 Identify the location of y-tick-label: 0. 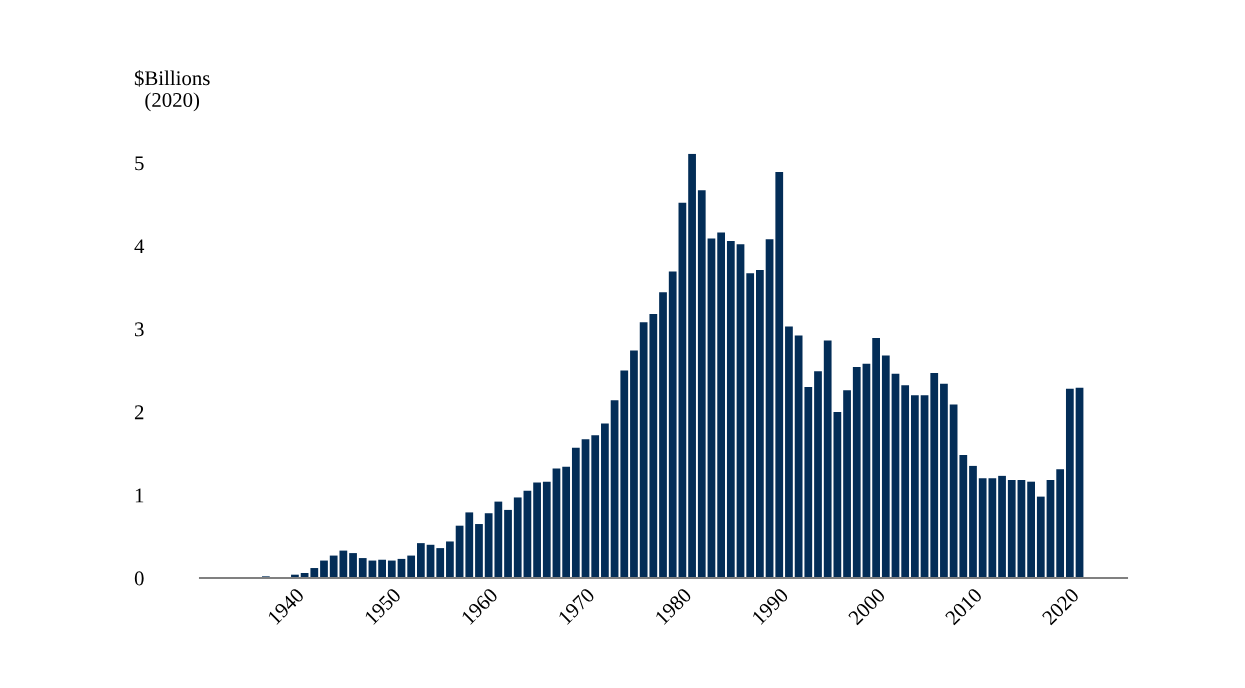
(139, 578).